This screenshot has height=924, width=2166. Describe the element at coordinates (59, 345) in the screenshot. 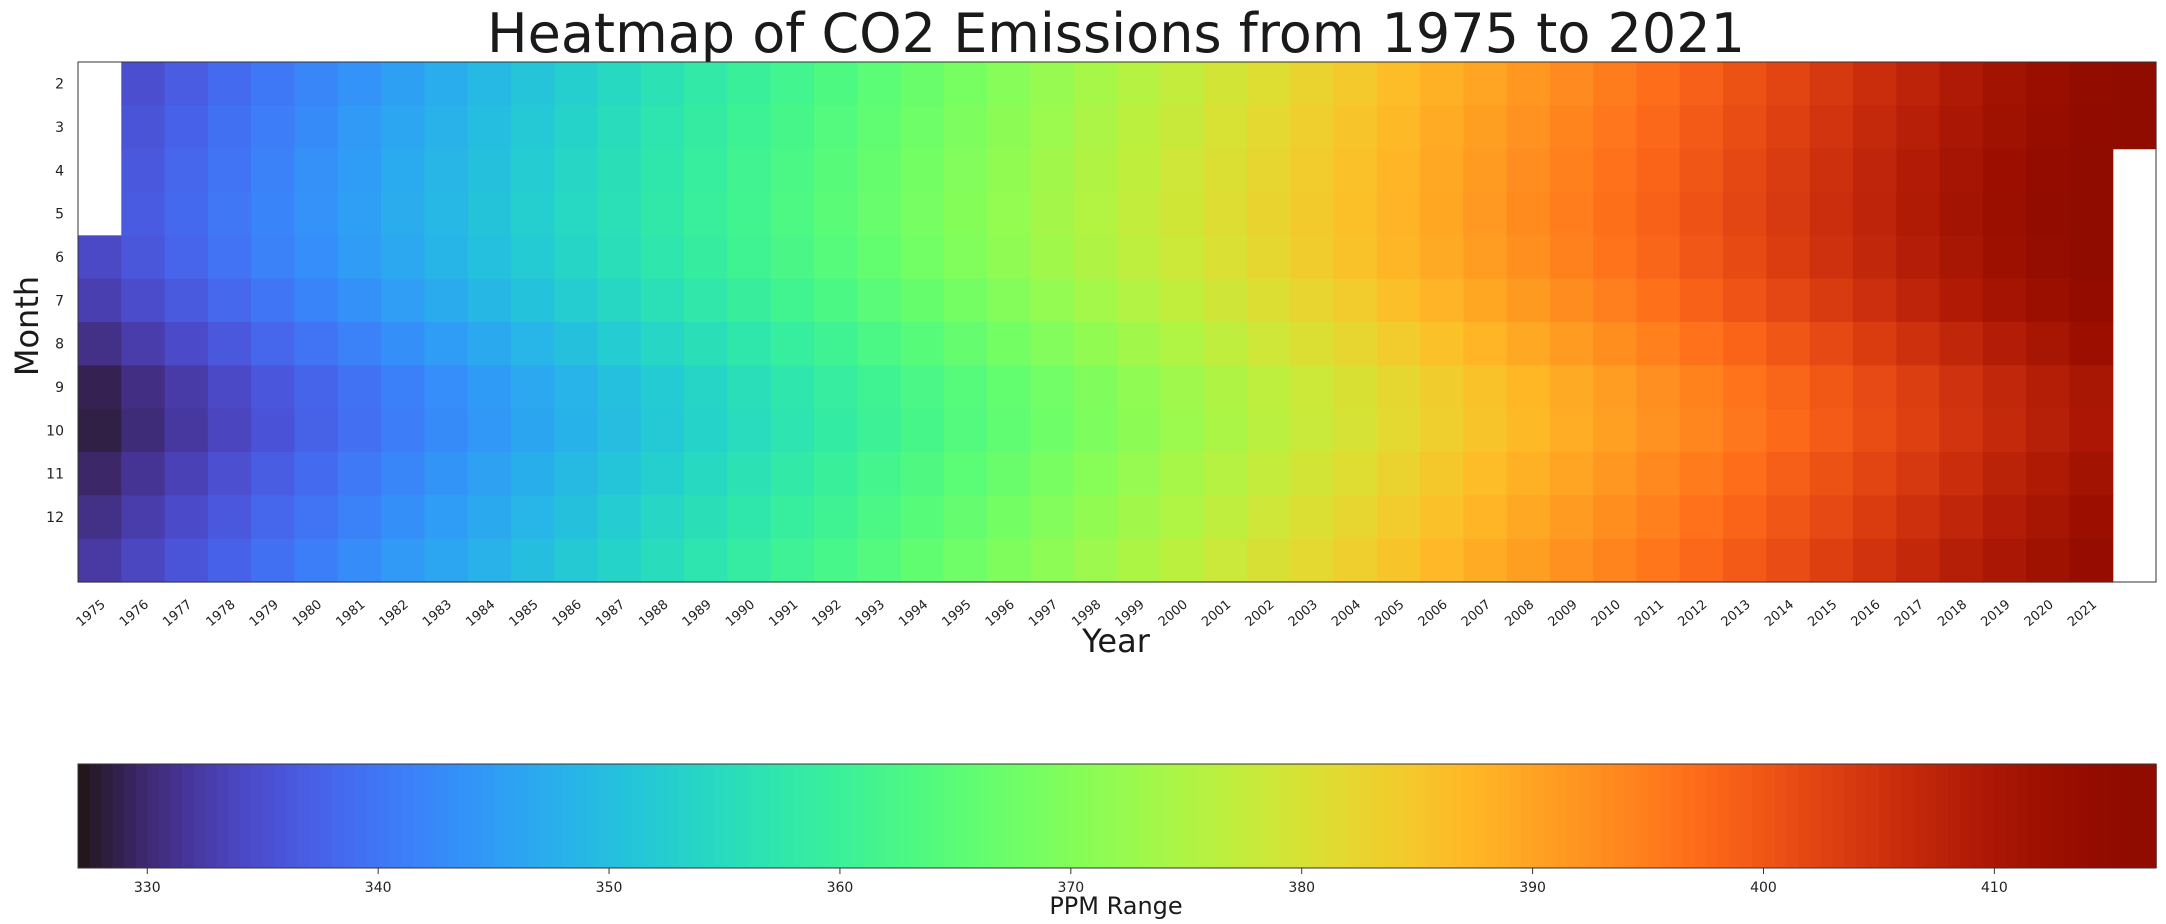

I see `y-tick-label: 8` at that location.